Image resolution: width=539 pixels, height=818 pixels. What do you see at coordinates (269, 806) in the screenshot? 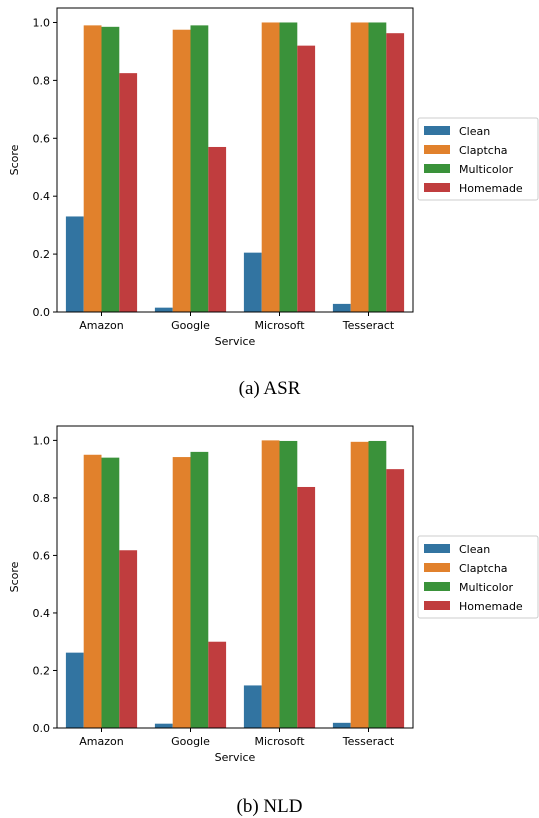
I see `caption-nld: (b) NLD` at bounding box center [269, 806].